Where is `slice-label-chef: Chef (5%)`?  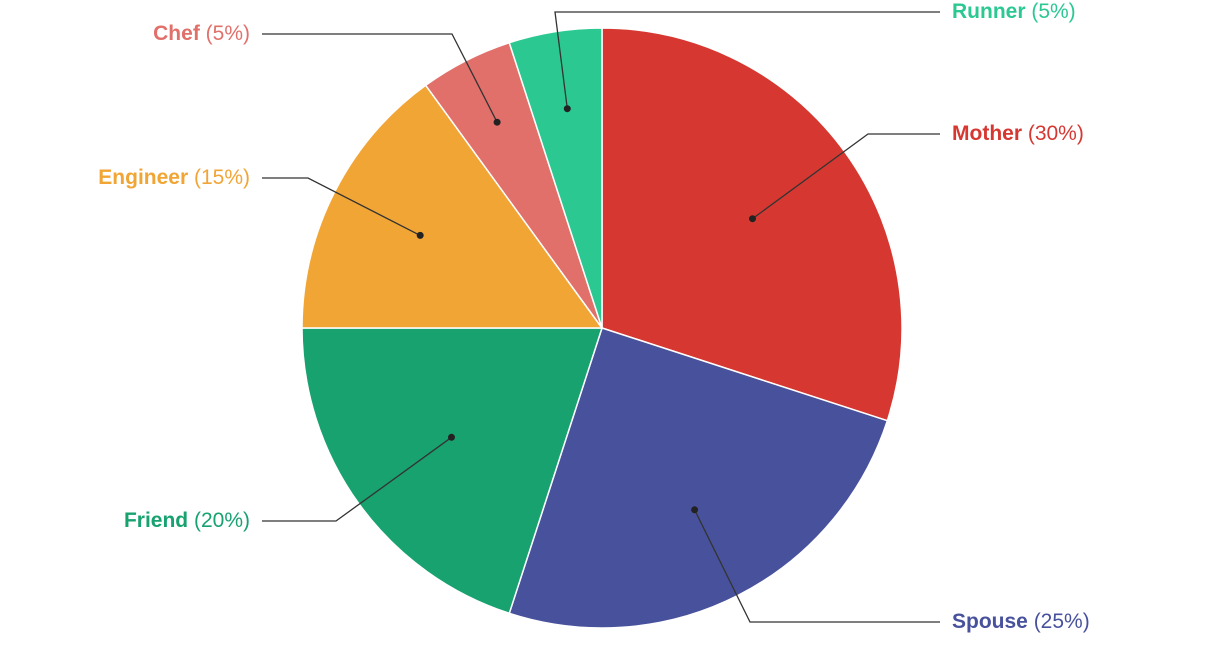
slice-label-chef: Chef (5%) is located at coordinates (201, 33).